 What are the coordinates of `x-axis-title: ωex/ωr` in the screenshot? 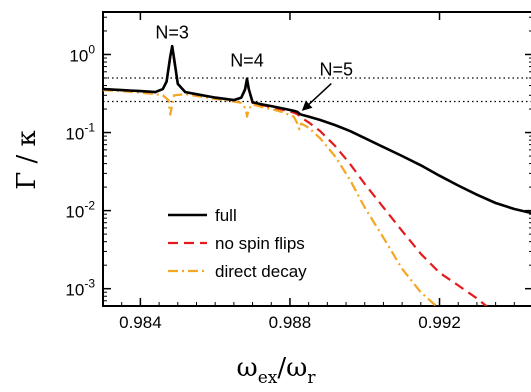 It's located at (277, 370).